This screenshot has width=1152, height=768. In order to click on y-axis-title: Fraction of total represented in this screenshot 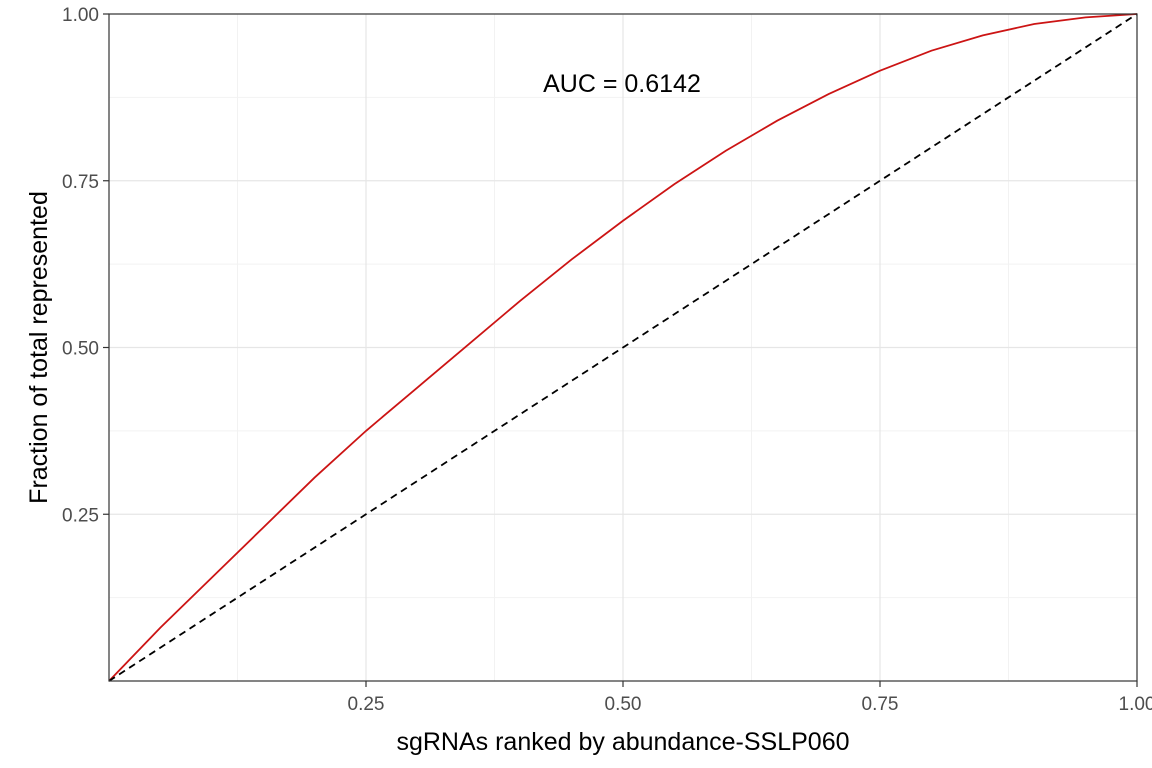, I will do `click(39, 347)`.